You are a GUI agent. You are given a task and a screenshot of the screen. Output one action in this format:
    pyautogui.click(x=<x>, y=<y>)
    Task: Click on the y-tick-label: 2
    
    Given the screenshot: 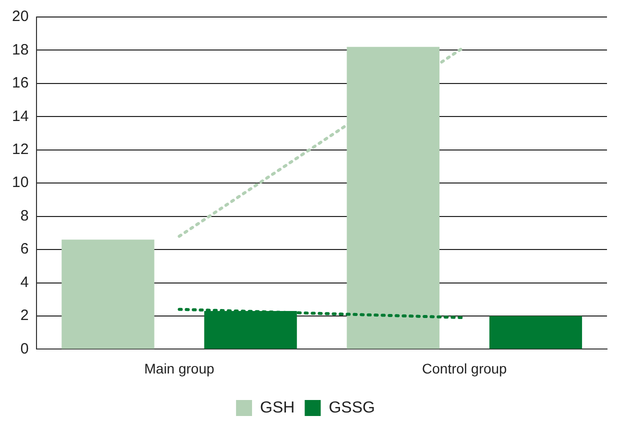 What is the action you would take?
    pyautogui.click(x=24, y=315)
    